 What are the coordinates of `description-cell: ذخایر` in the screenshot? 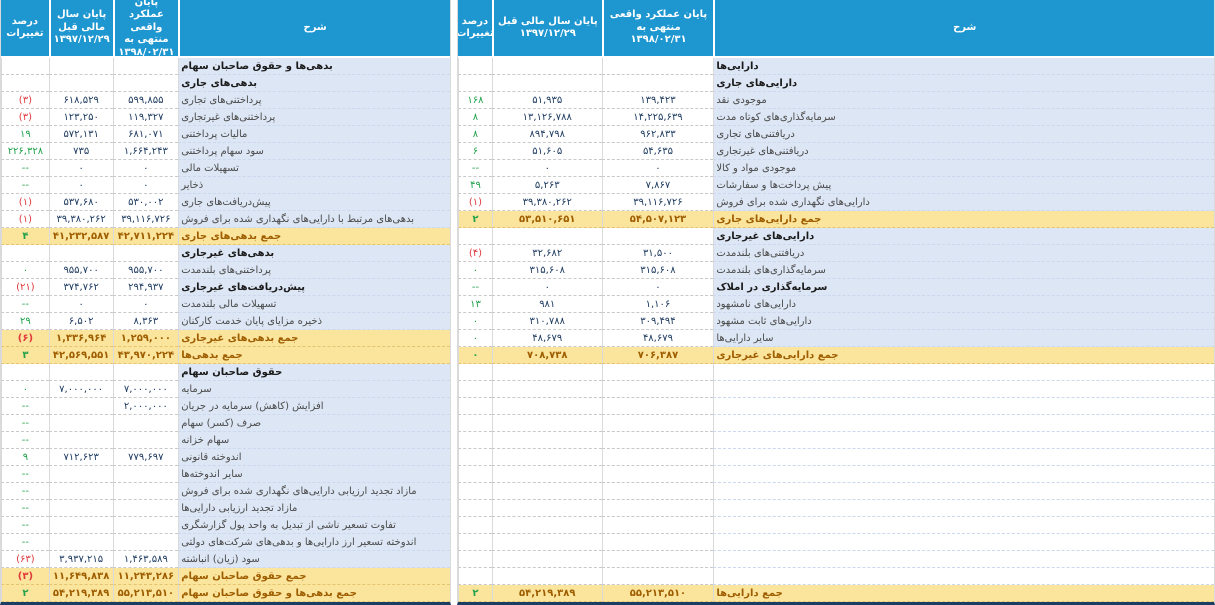 It's located at (314, 185).